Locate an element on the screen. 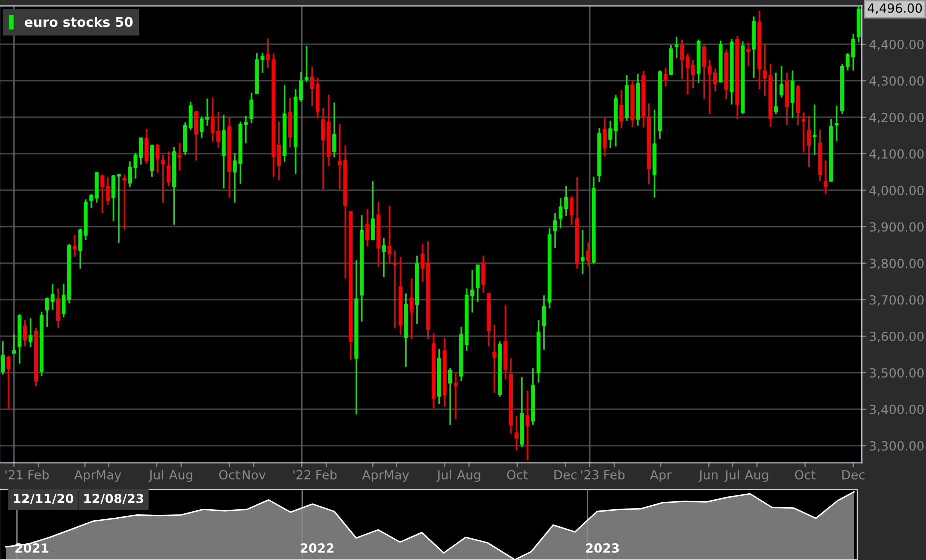 Image resolution: width=926 pixels, height=560 pixels. annotation: 4,496.00 is located at coordinates (895, 9).